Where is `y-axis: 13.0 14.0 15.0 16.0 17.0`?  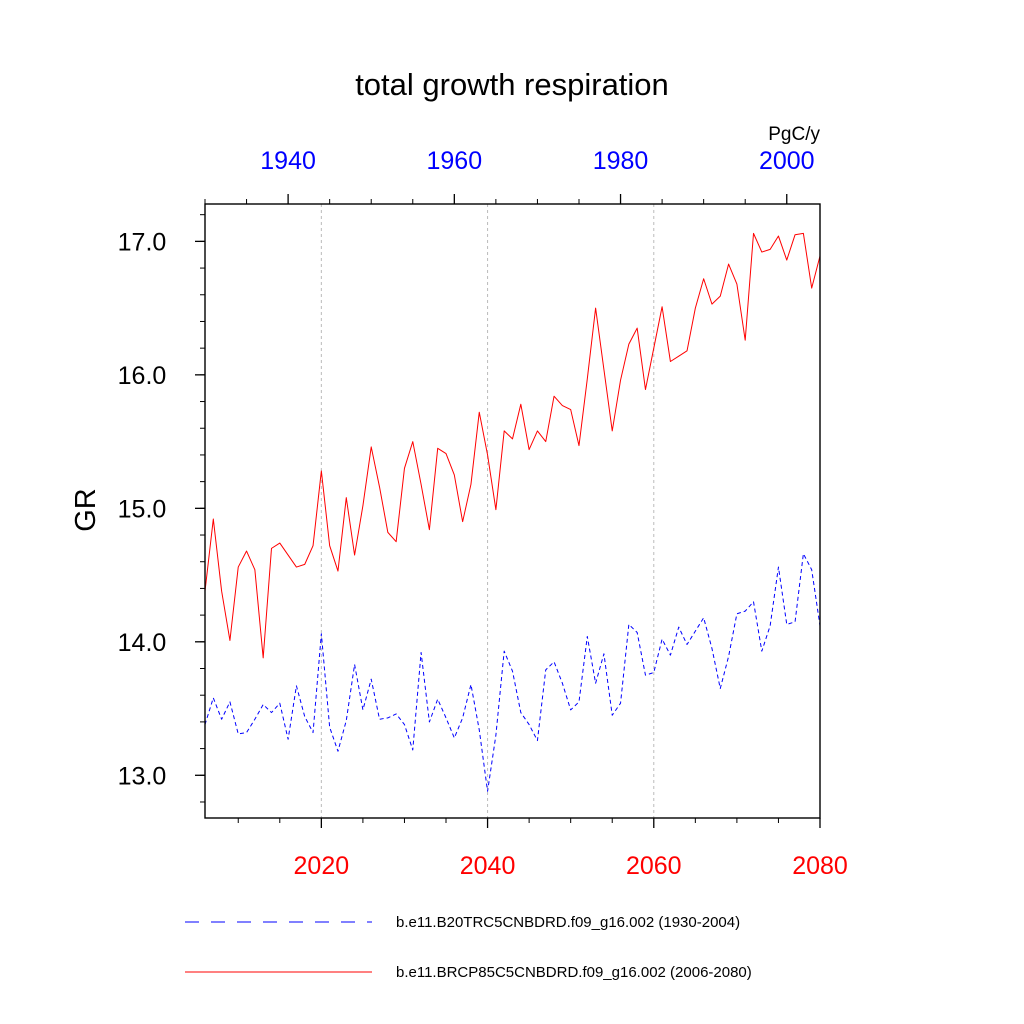
y-axis: 13.0 14.0 15.0 16.0 17.0 is located at coordinates (161, 508).